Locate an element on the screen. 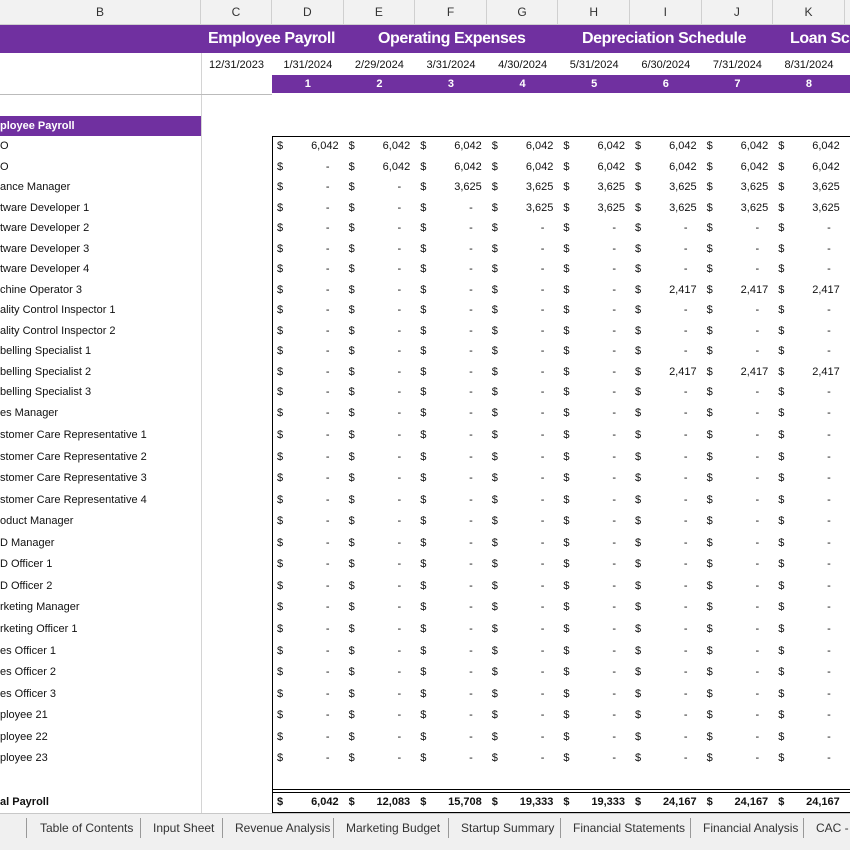 This screenshot has width=850, height=850. sheet-tab: Marketing Budget is located at coordinates (393, 828).